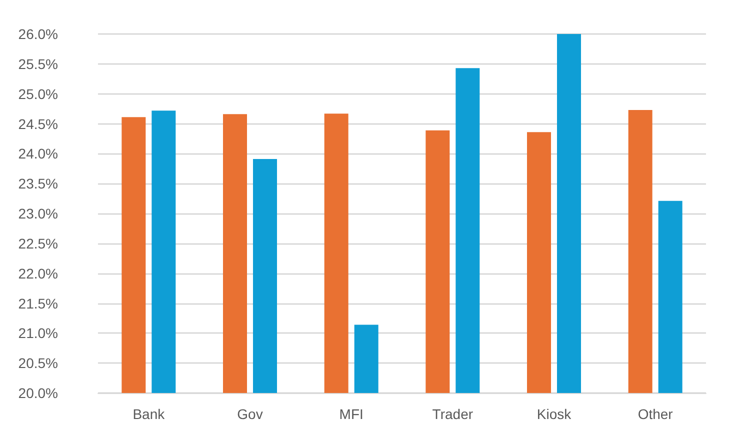  What do you see at coordinates (38, 363) in the screenshot?
I see `y-tick-label: 20.5%` at bounding box center [38, 363].